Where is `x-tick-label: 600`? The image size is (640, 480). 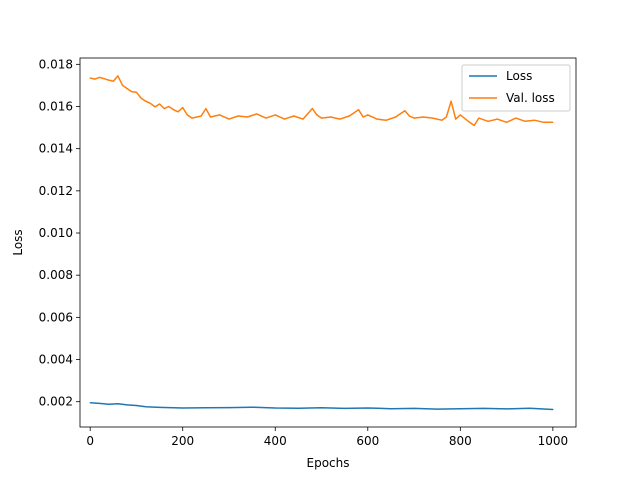
x-tick-label: 600 is located at coordinates (367, 441).